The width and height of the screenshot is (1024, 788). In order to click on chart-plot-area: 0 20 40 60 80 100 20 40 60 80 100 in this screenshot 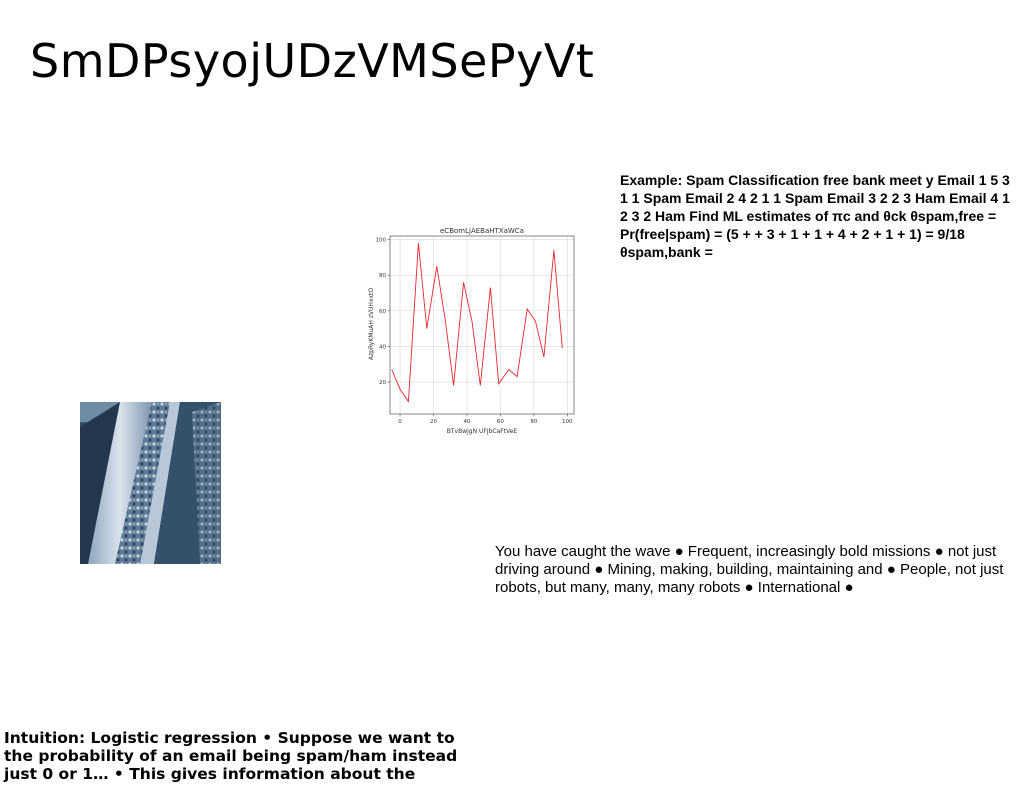, I will do `click(475, 330)`.